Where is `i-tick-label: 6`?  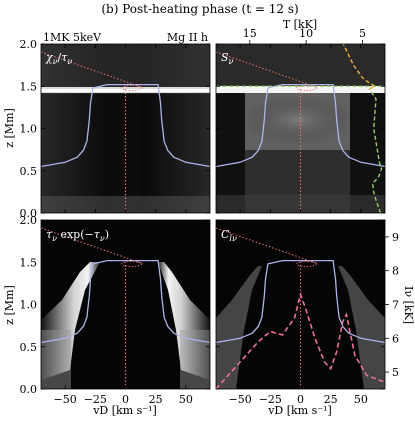 i-tick-label: 6 is located at coordinates (395, 338).